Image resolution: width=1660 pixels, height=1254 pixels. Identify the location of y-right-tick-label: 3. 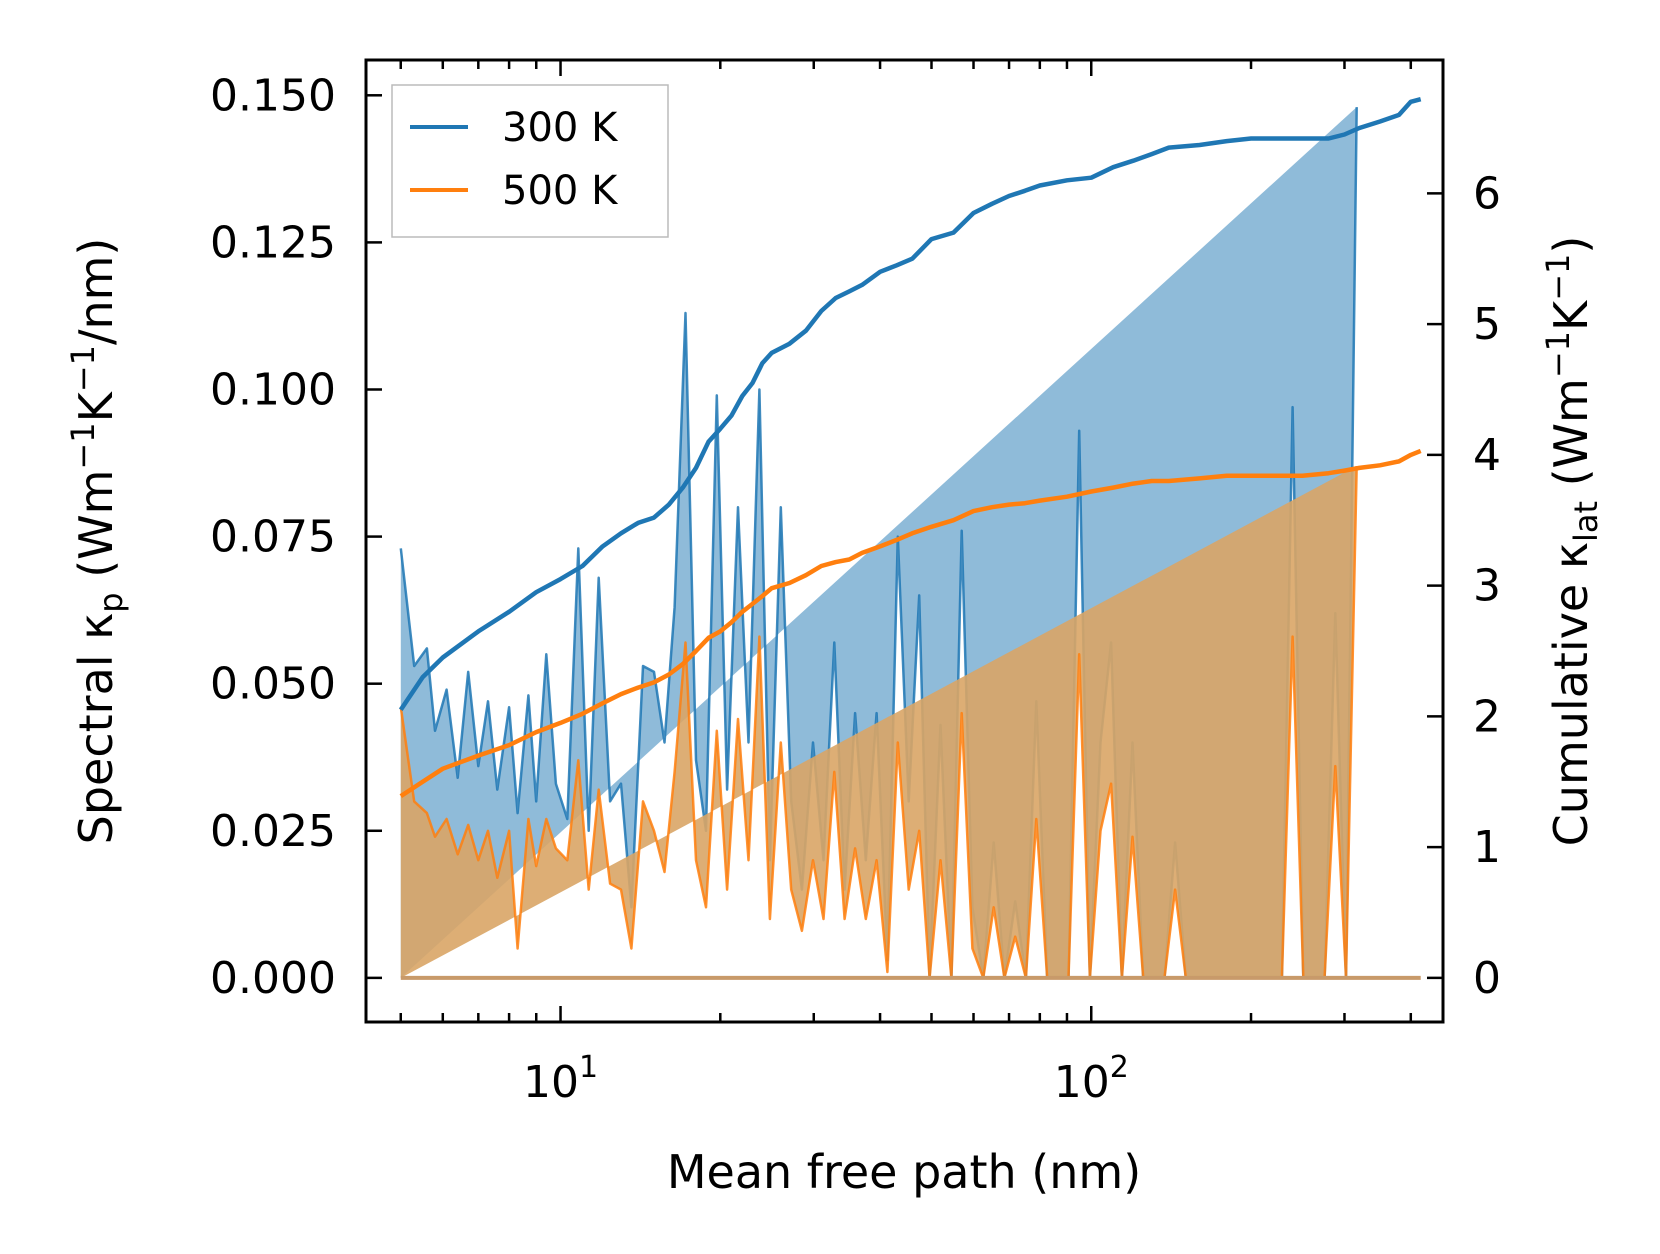
(1487, 586).